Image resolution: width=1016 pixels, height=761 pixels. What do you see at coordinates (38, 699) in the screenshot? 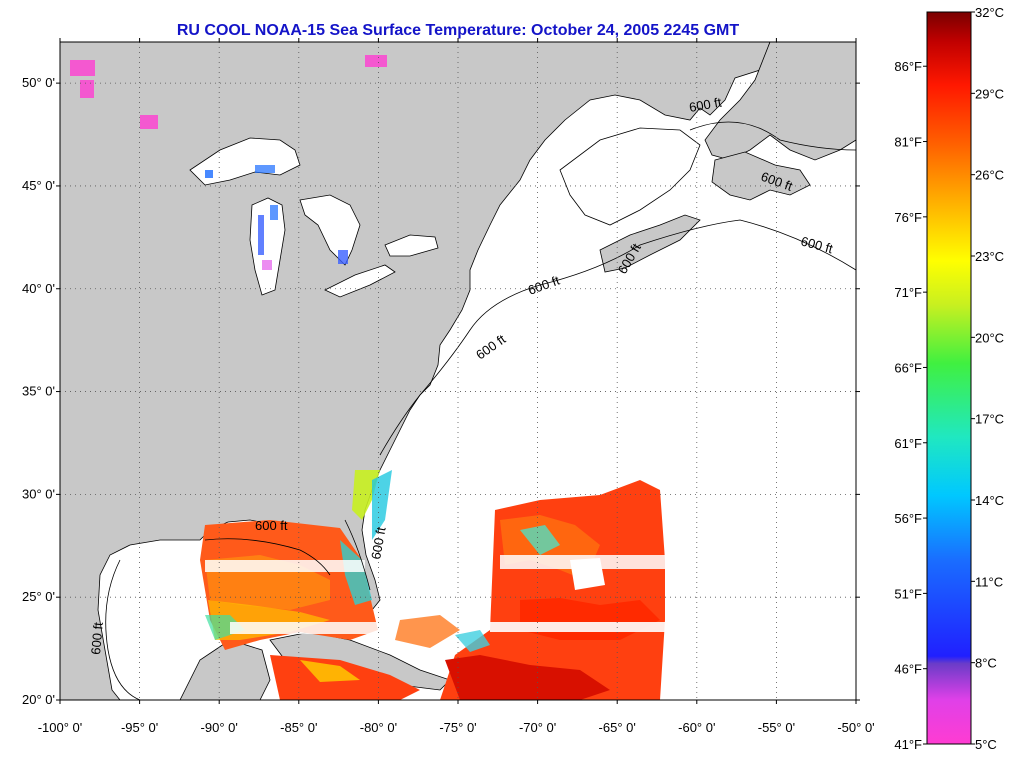
I see `lat-label: 20° 0'` at bounding box center [38, 699].